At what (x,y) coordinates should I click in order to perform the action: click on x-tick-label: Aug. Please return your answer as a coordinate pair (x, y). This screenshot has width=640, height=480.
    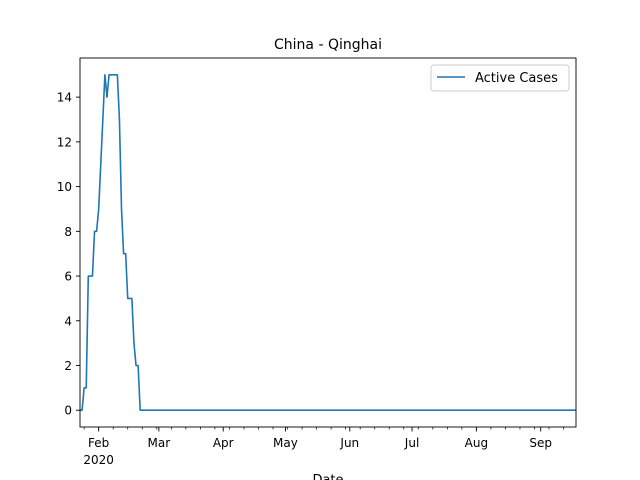
    Looking at the image, I should click on (476, 443).